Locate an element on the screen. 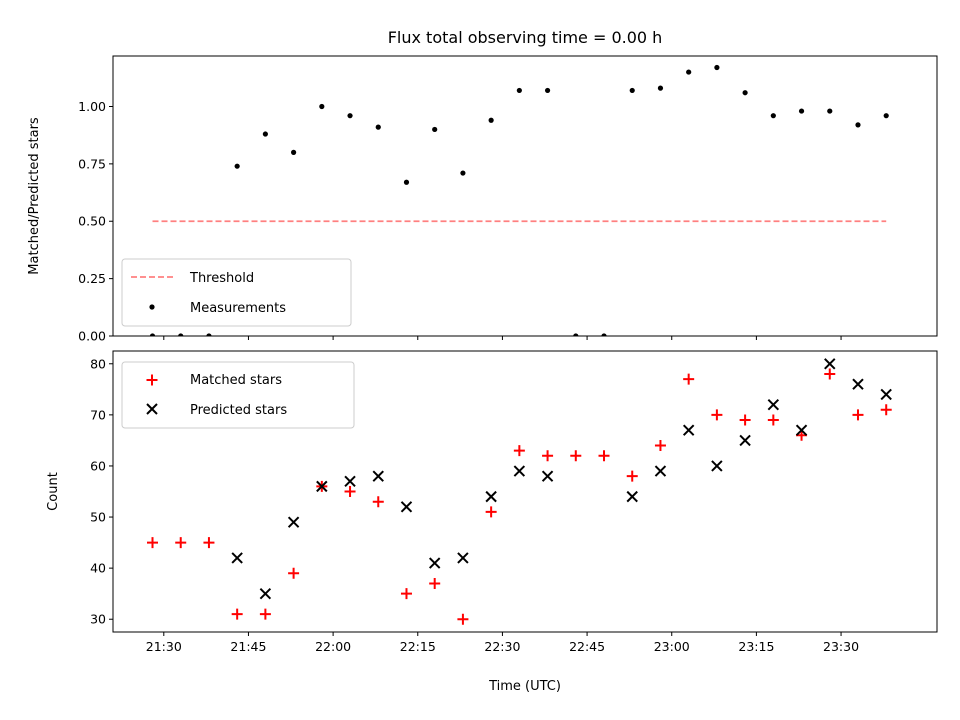 Image resolution: width=960 pixels, height=720 pixels. x-tick-label: 23:15 is located at coordinates (756, 646).